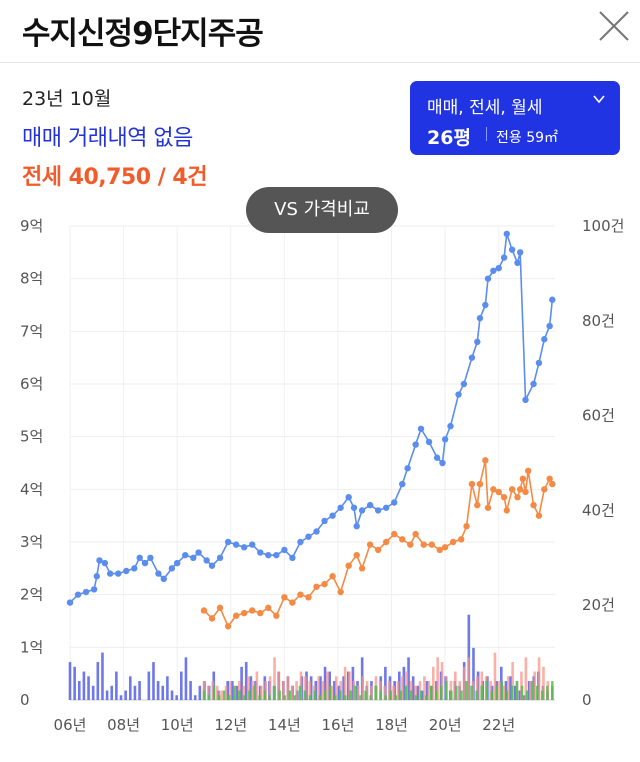 Image resolution: width=640 pixels, height=762 pixels. Describe the element at coordinates (614, 26) in the screenshot. I see `close-icon` at that location.